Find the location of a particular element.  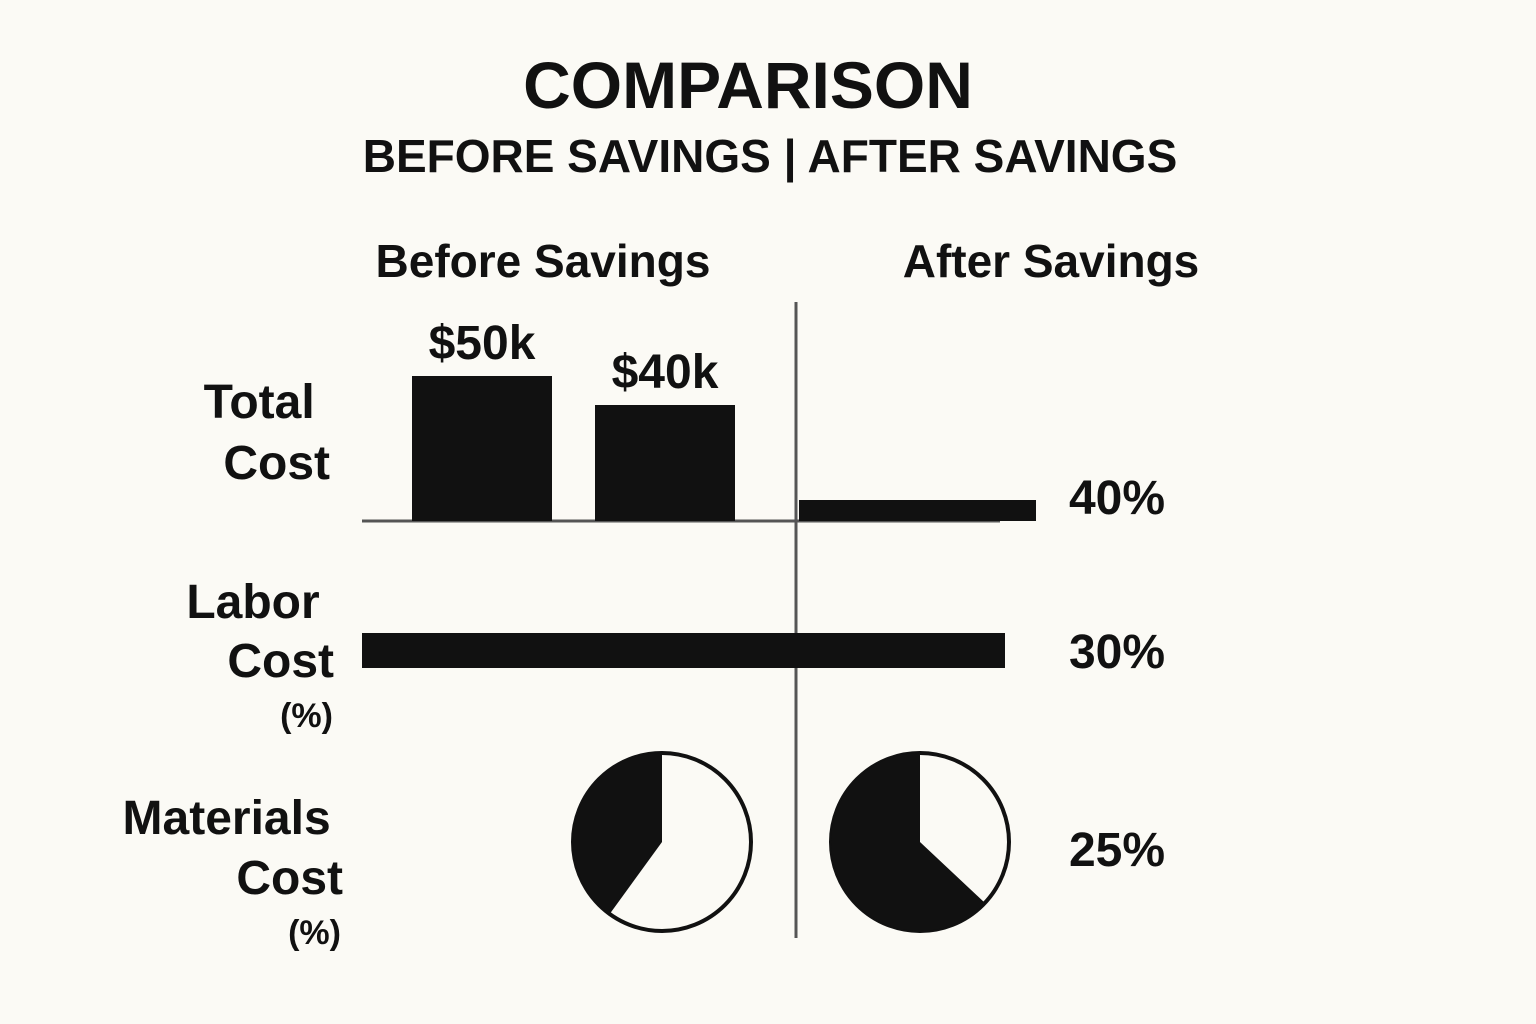

percent-label-total-cost: 40% is located at coordinates (1117, 498).